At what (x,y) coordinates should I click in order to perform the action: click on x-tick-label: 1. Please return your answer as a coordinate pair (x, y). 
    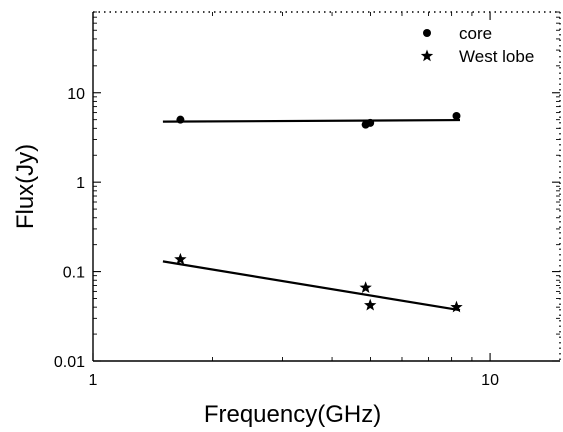
    Looking at the image, I should click on (93, 380).